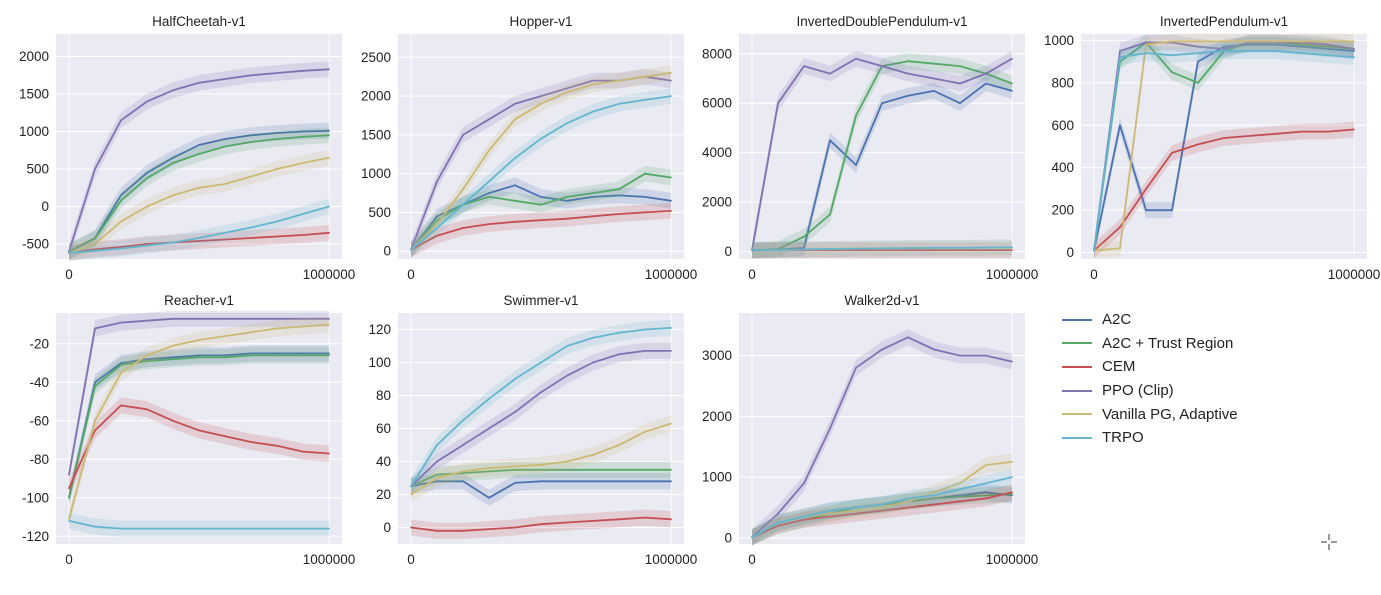 Image resolution: width=1381 pixels, height=595 pixels. I want to click on y-tick-label: -60, so click(39, 420).